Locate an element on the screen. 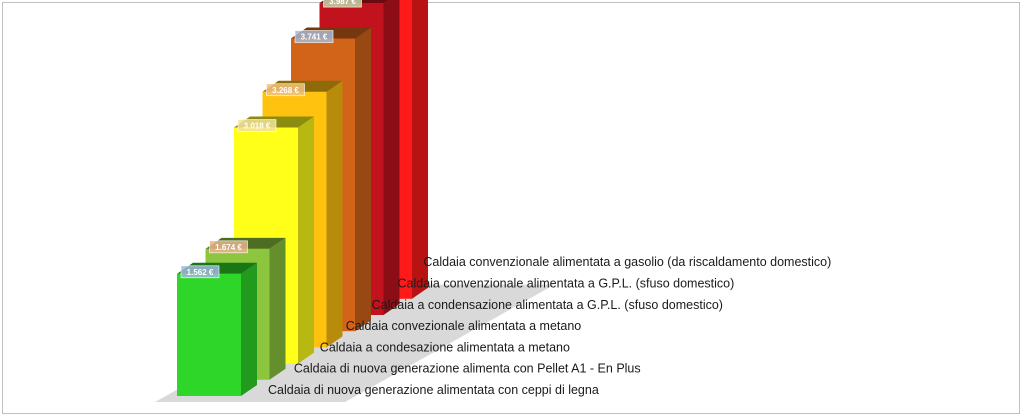 The image size is (1024, 418). value-label-3: 3.018 € is located at coordinates (257, 126).